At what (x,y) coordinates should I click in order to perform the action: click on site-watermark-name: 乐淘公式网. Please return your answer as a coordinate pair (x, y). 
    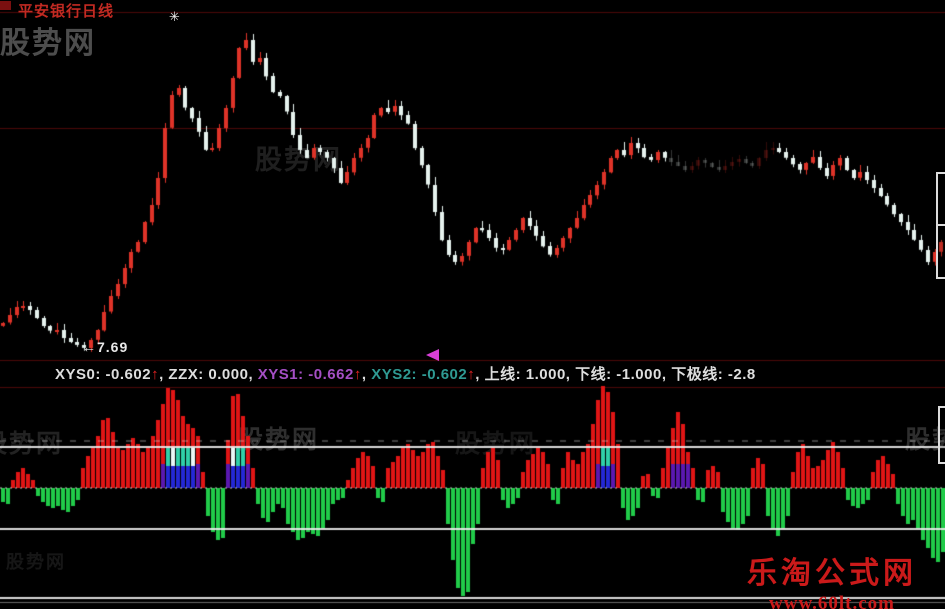
    Looking at the image, I should click on (832, 573).